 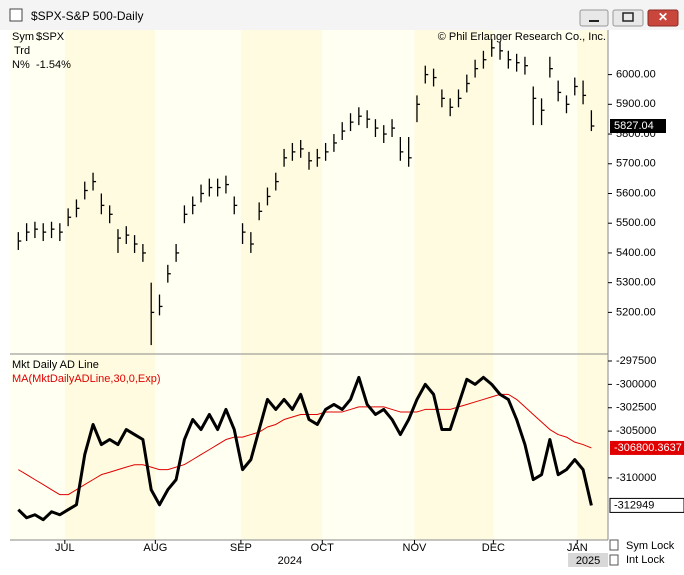 I want to click on year-label: 2025, so click(x=588, y=561).